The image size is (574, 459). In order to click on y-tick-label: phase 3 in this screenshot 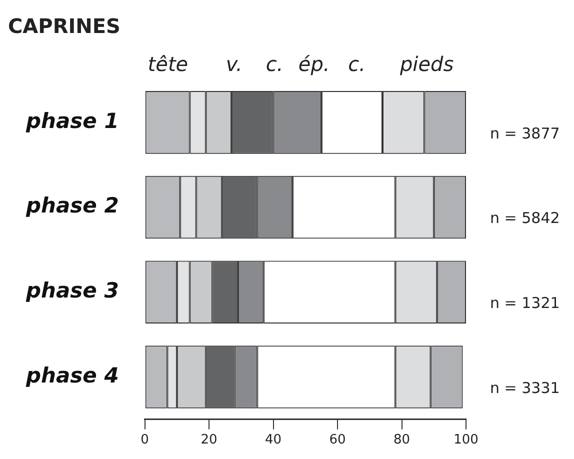, I will do `click(71, 290)`.